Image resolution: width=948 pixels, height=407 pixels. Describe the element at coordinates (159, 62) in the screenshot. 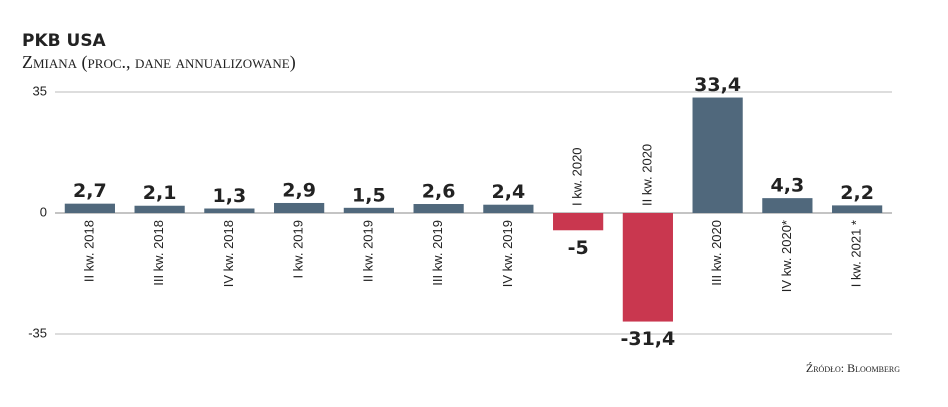

I see `chart-subtitle: Zmiana (proc., dane annualizowane)` at that location.